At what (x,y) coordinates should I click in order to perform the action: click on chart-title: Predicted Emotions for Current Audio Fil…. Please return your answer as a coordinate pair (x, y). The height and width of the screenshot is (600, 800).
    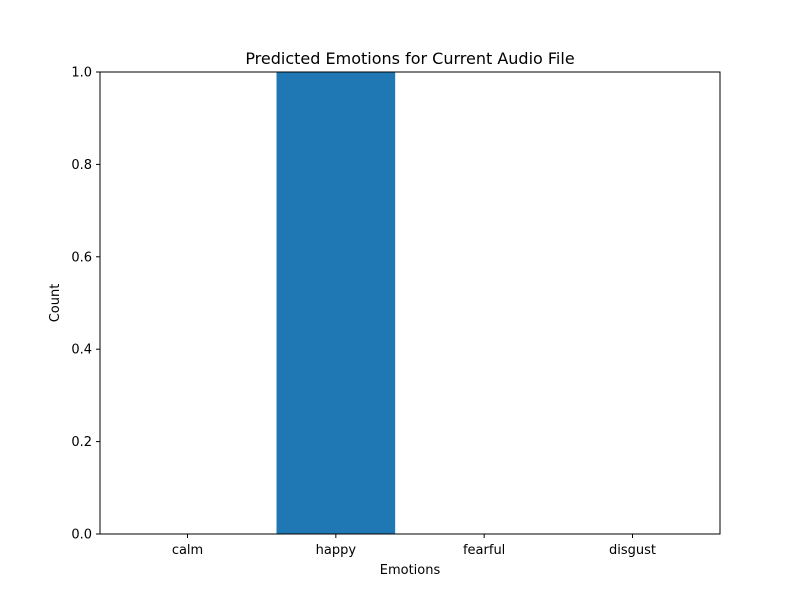
    Looking at the image, I should click on (409, 58).